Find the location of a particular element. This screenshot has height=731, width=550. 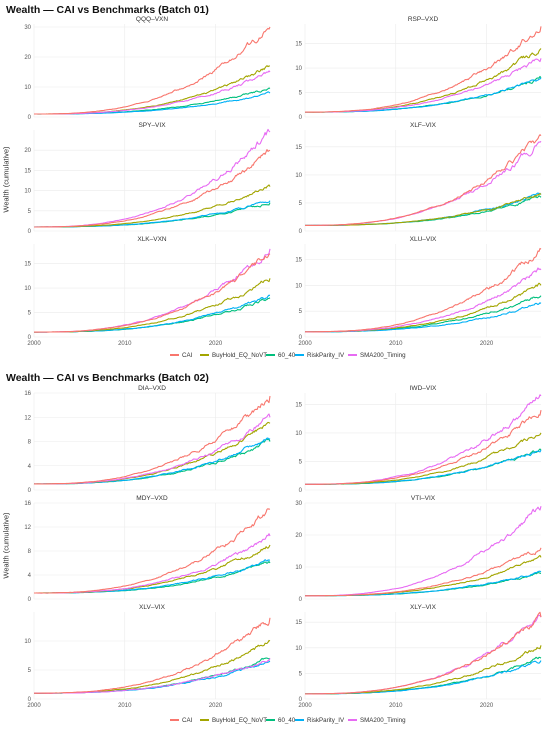

facet-panel-3: SPY–VIX 0 5 10 15 20 is located at coordinates (147, 178).